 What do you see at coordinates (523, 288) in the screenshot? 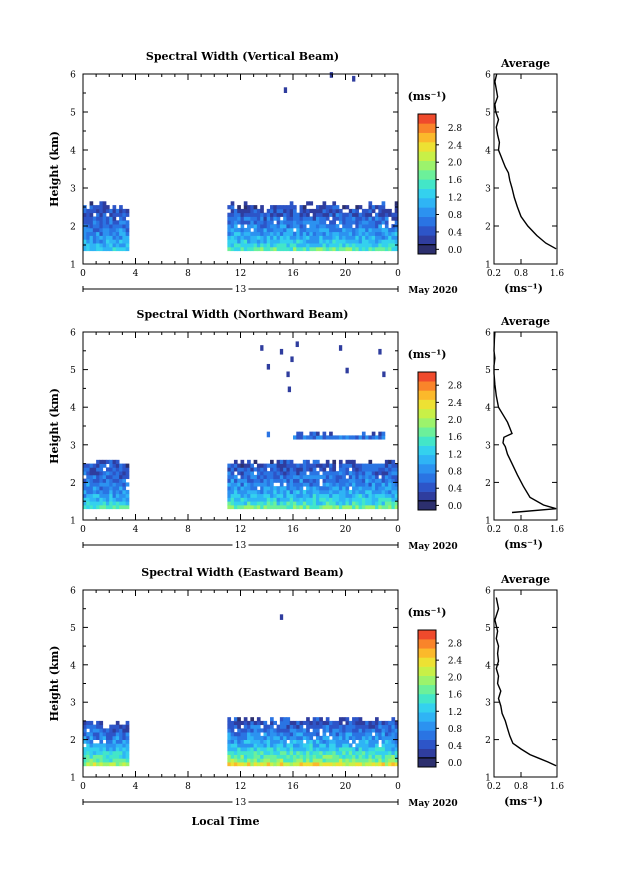
I see `profile-x-label: (ms⁻¹)` at bounding box center [523, 288].